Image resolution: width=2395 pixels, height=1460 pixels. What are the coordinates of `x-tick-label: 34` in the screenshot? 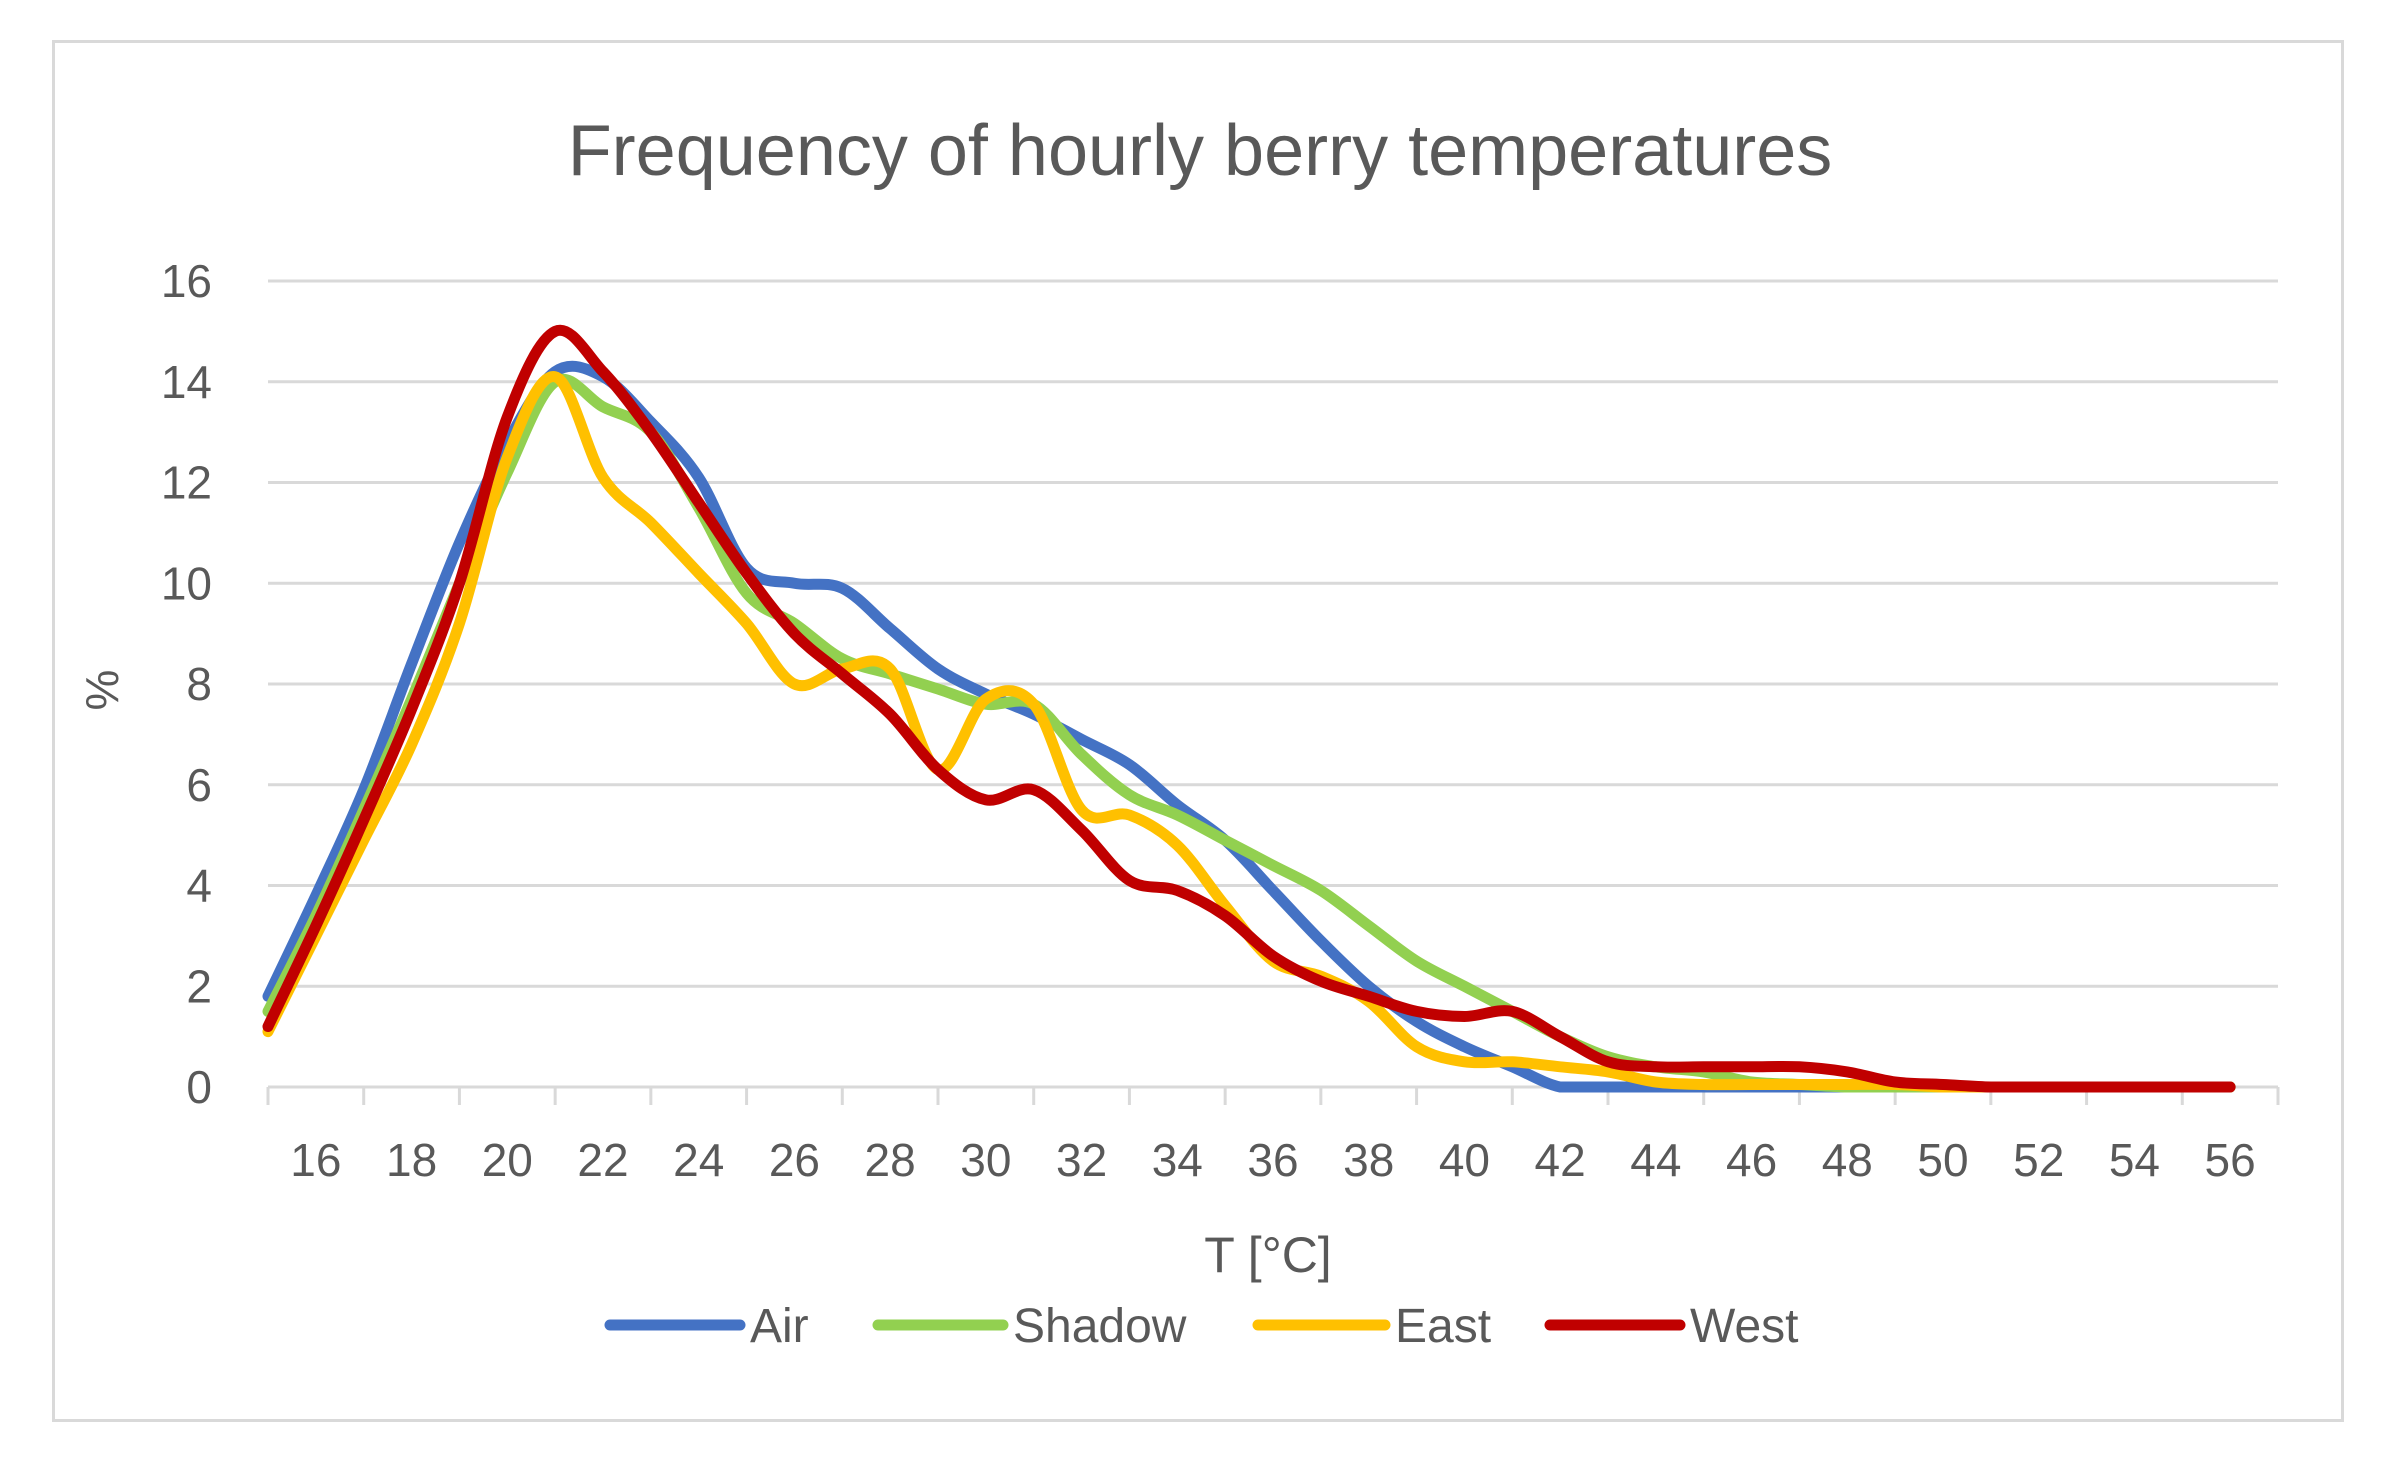 It's located at (1177, 1160).